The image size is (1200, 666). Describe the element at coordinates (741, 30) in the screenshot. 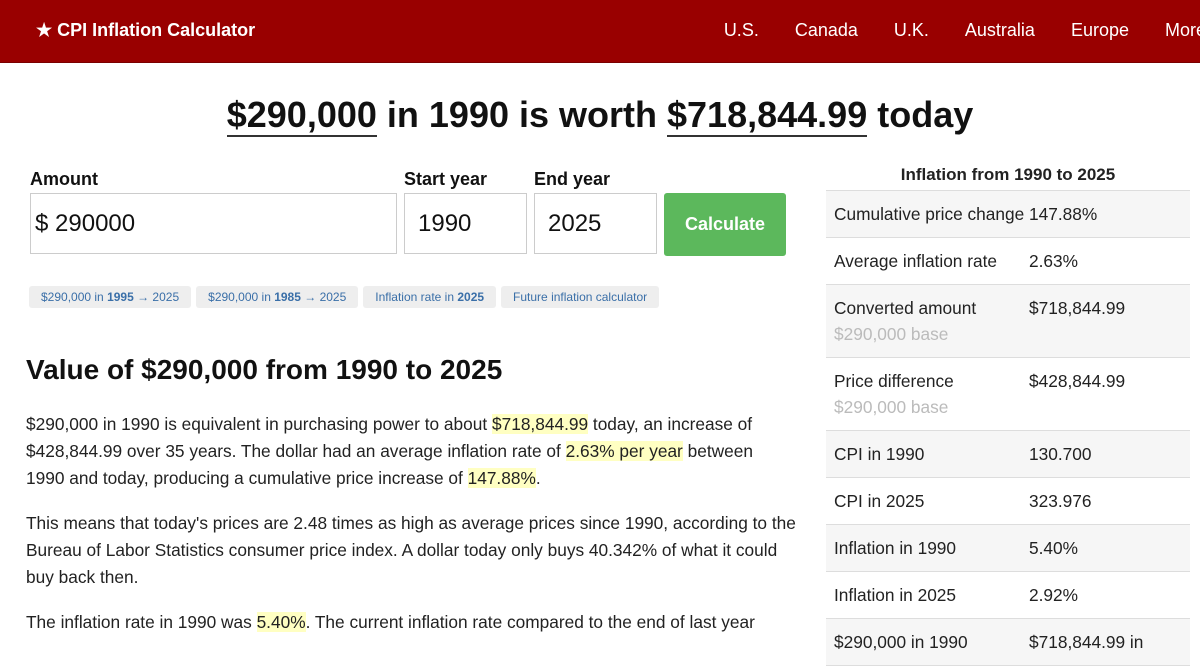

I see `nav-link: U.S.` at that location.